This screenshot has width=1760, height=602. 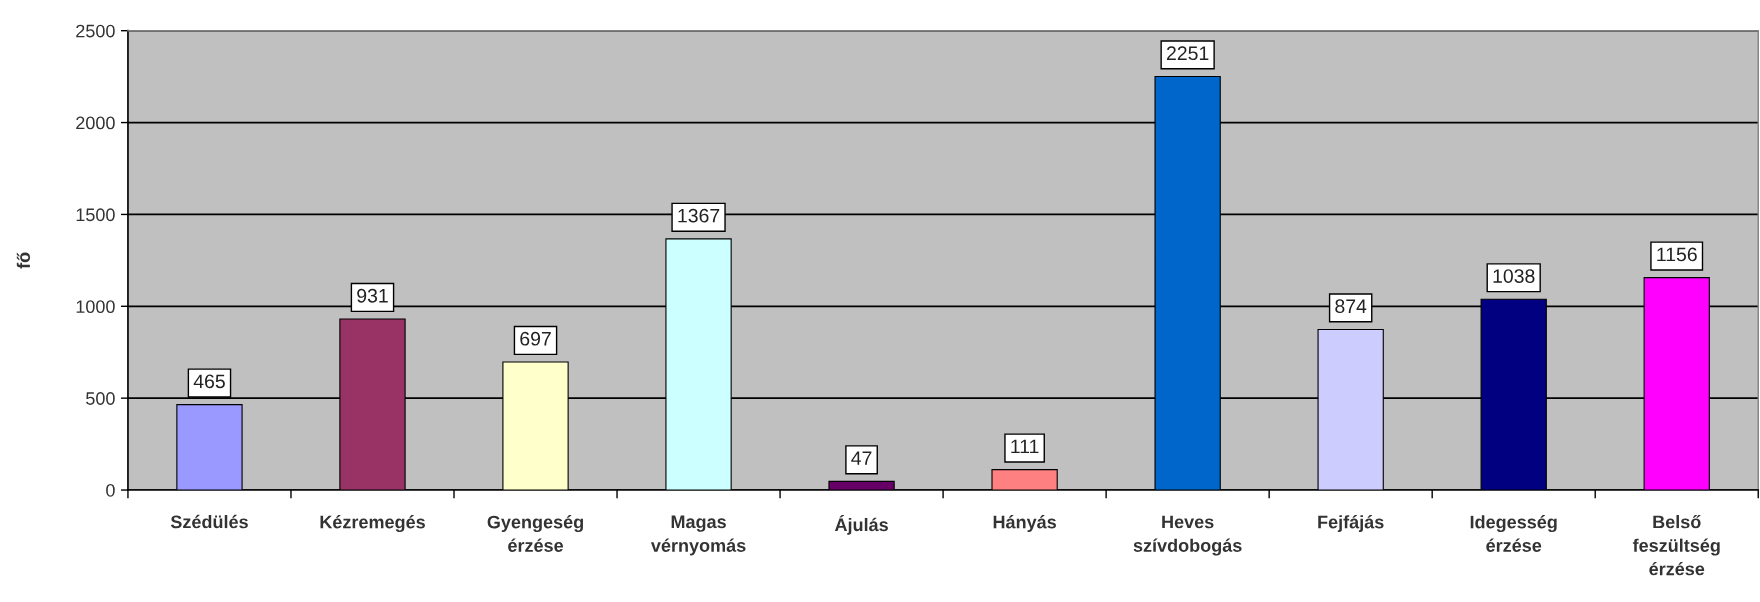 What do you see at coordinates (209, 521) in the screenshot?
I see `x-tick-label: Szédülés` at bounding box center [209, 521].